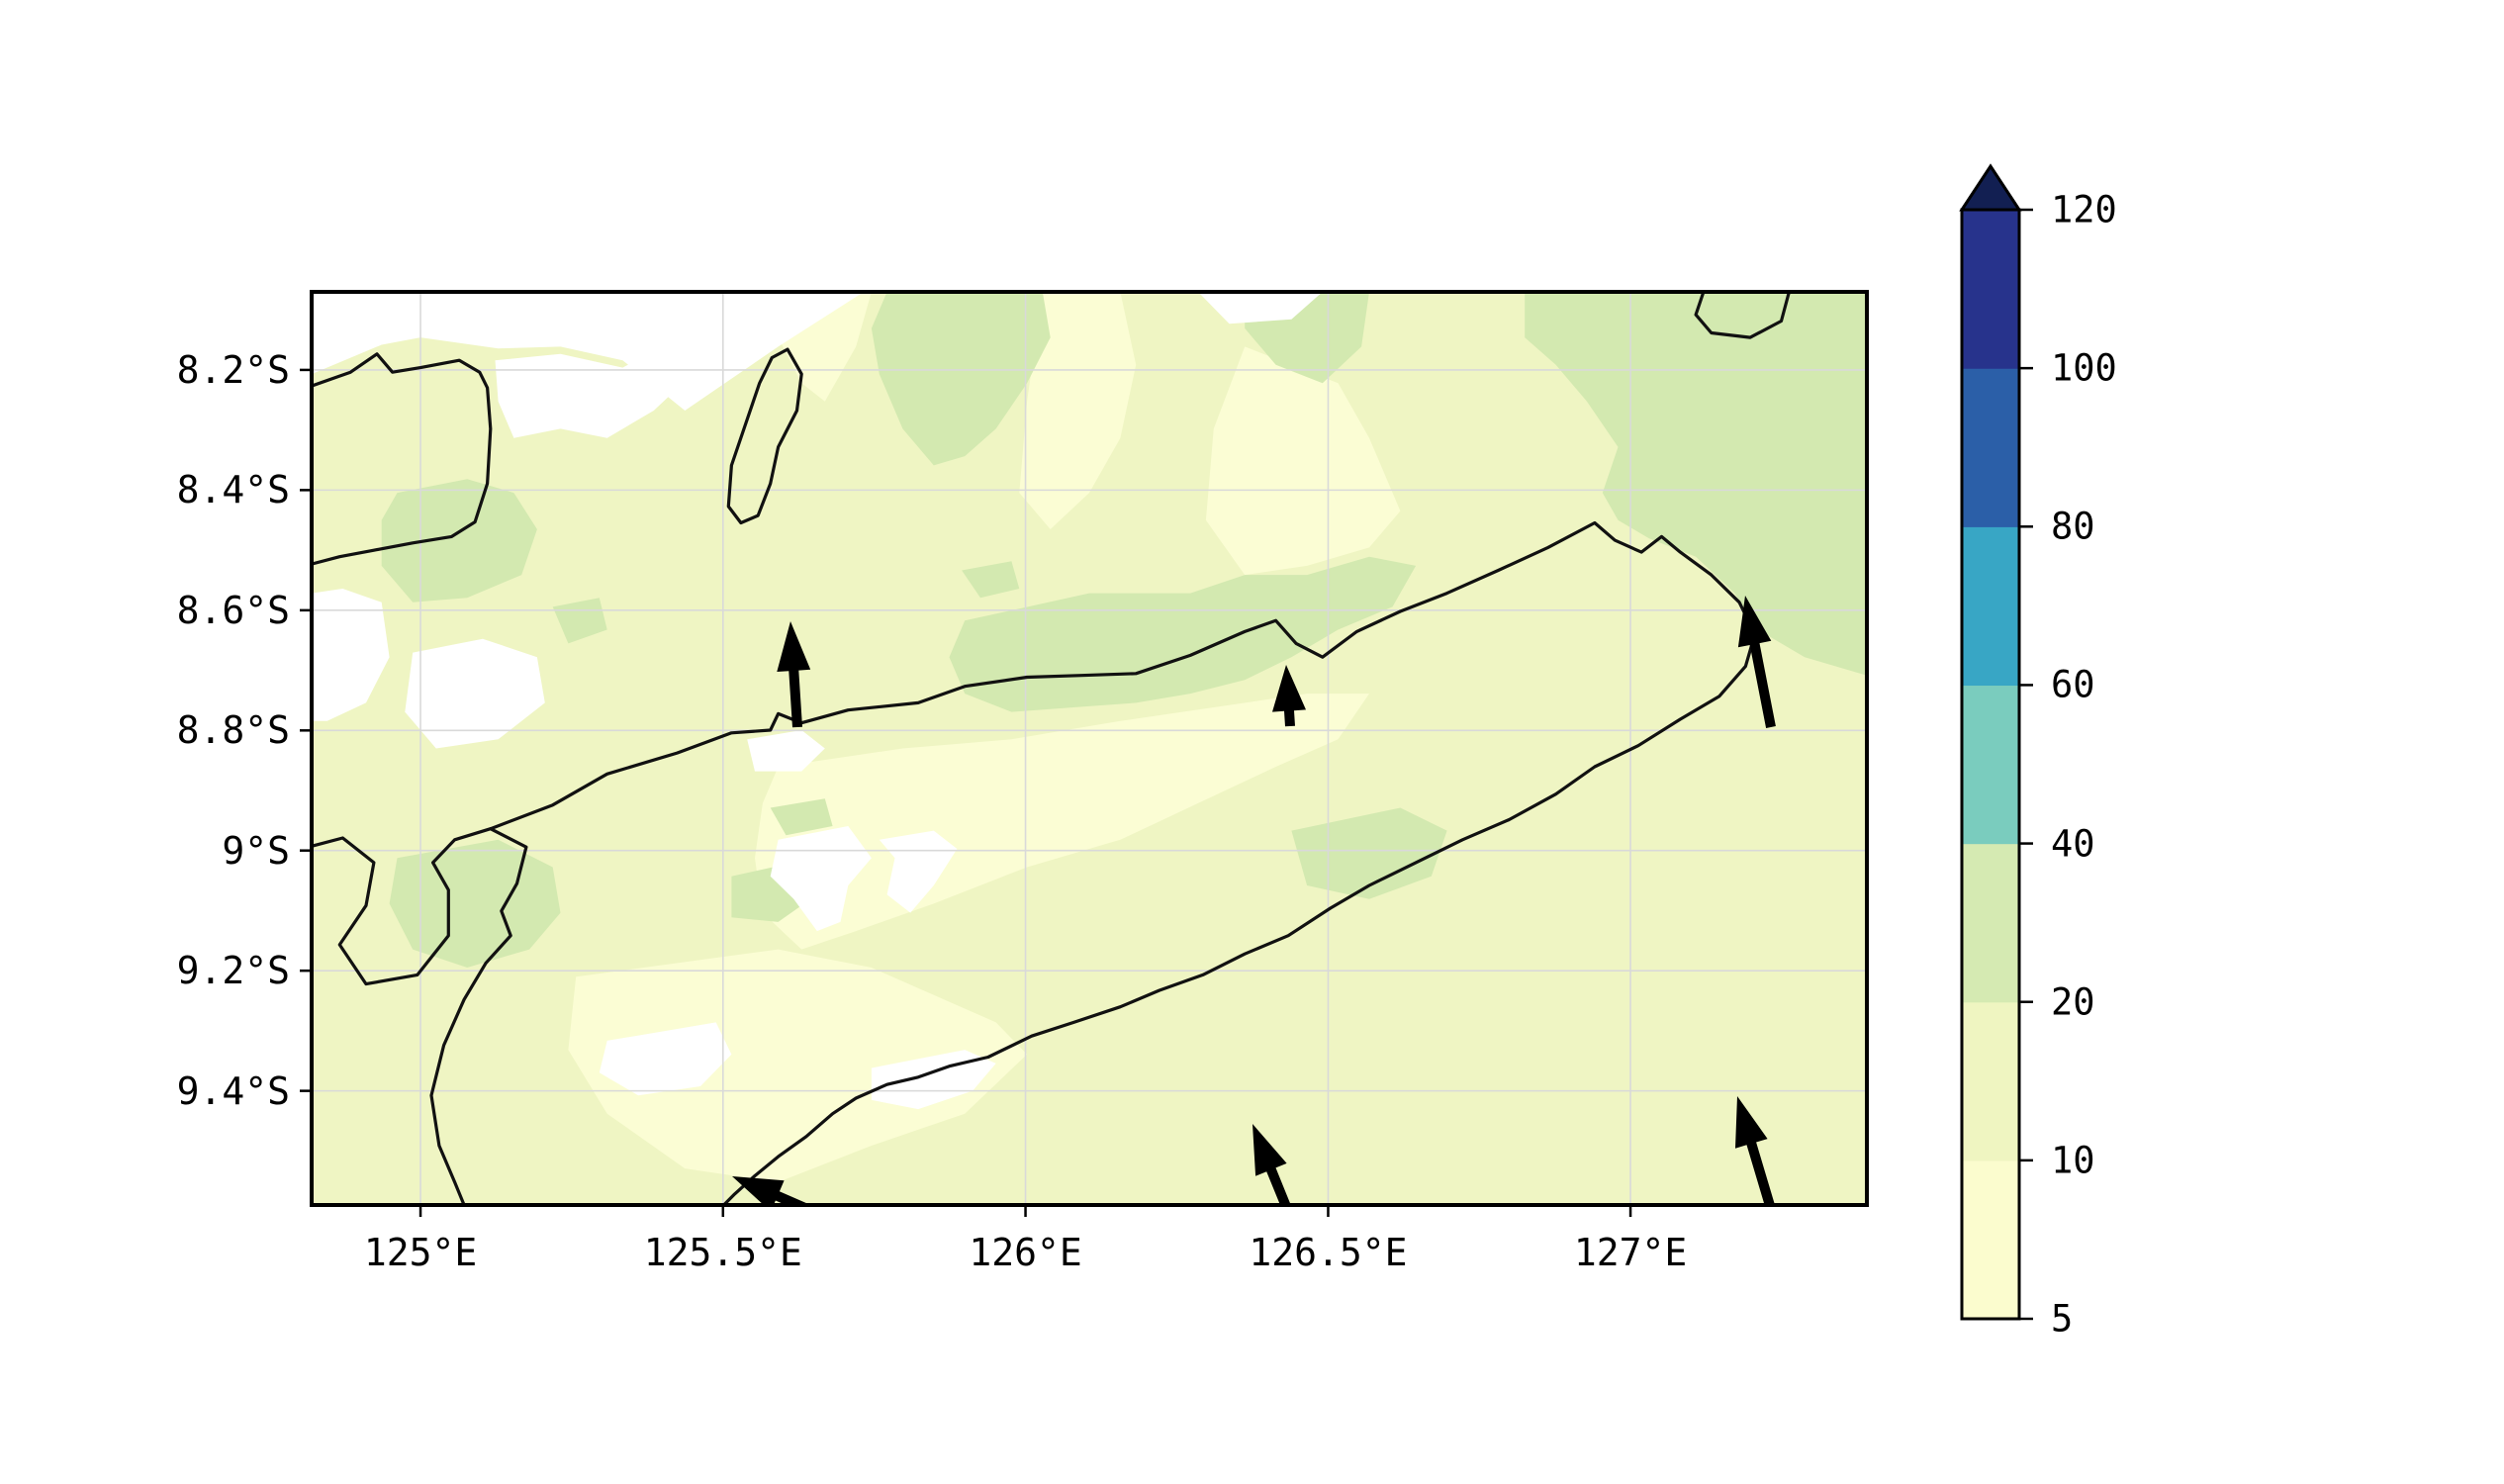  I want to click on colorbar-outline, so click(1990, 764).